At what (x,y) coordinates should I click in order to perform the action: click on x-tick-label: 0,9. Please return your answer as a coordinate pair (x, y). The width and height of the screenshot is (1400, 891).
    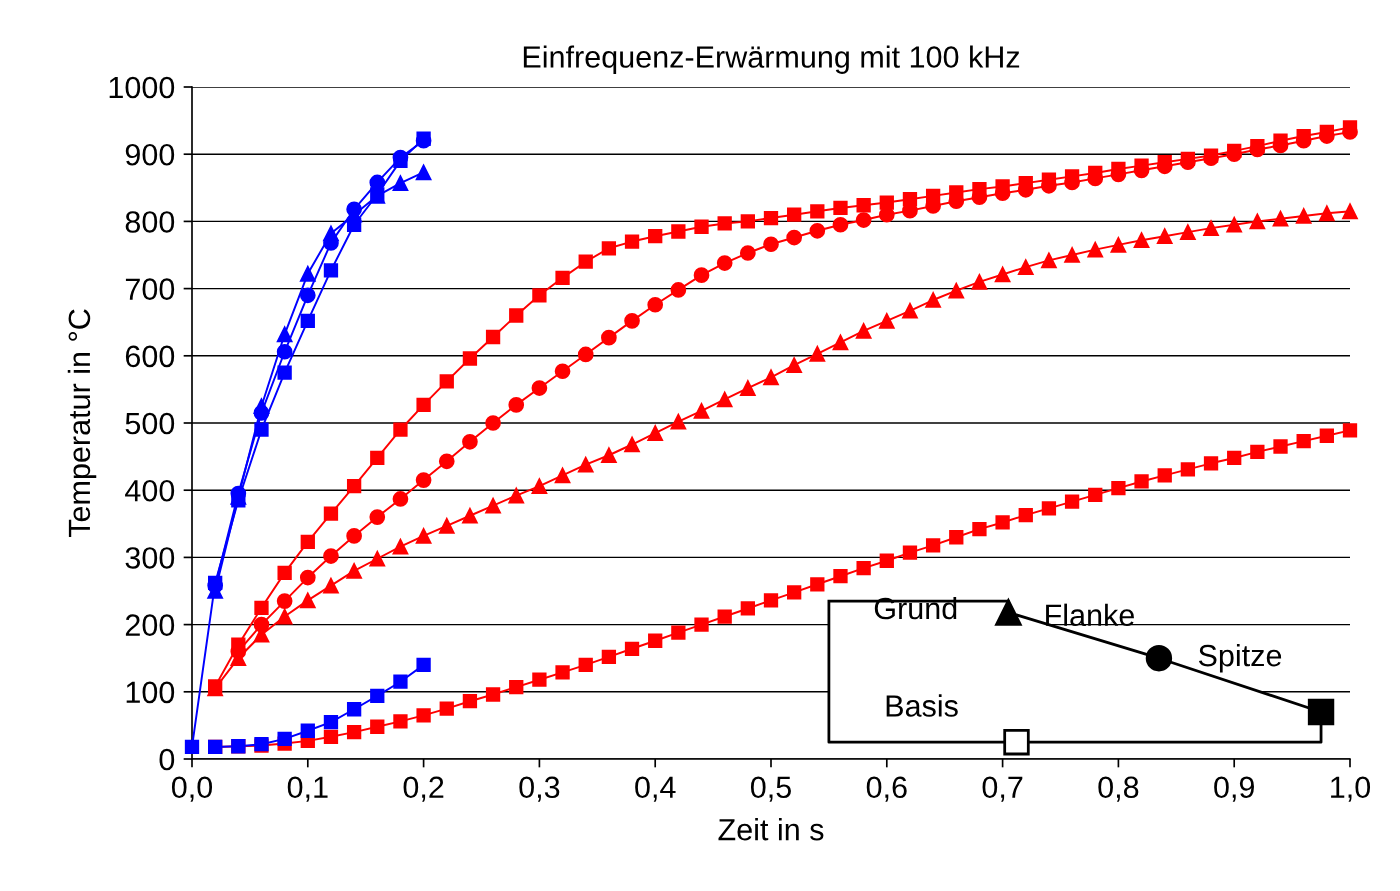
    Looking at the image, I should click on (1234, 789).